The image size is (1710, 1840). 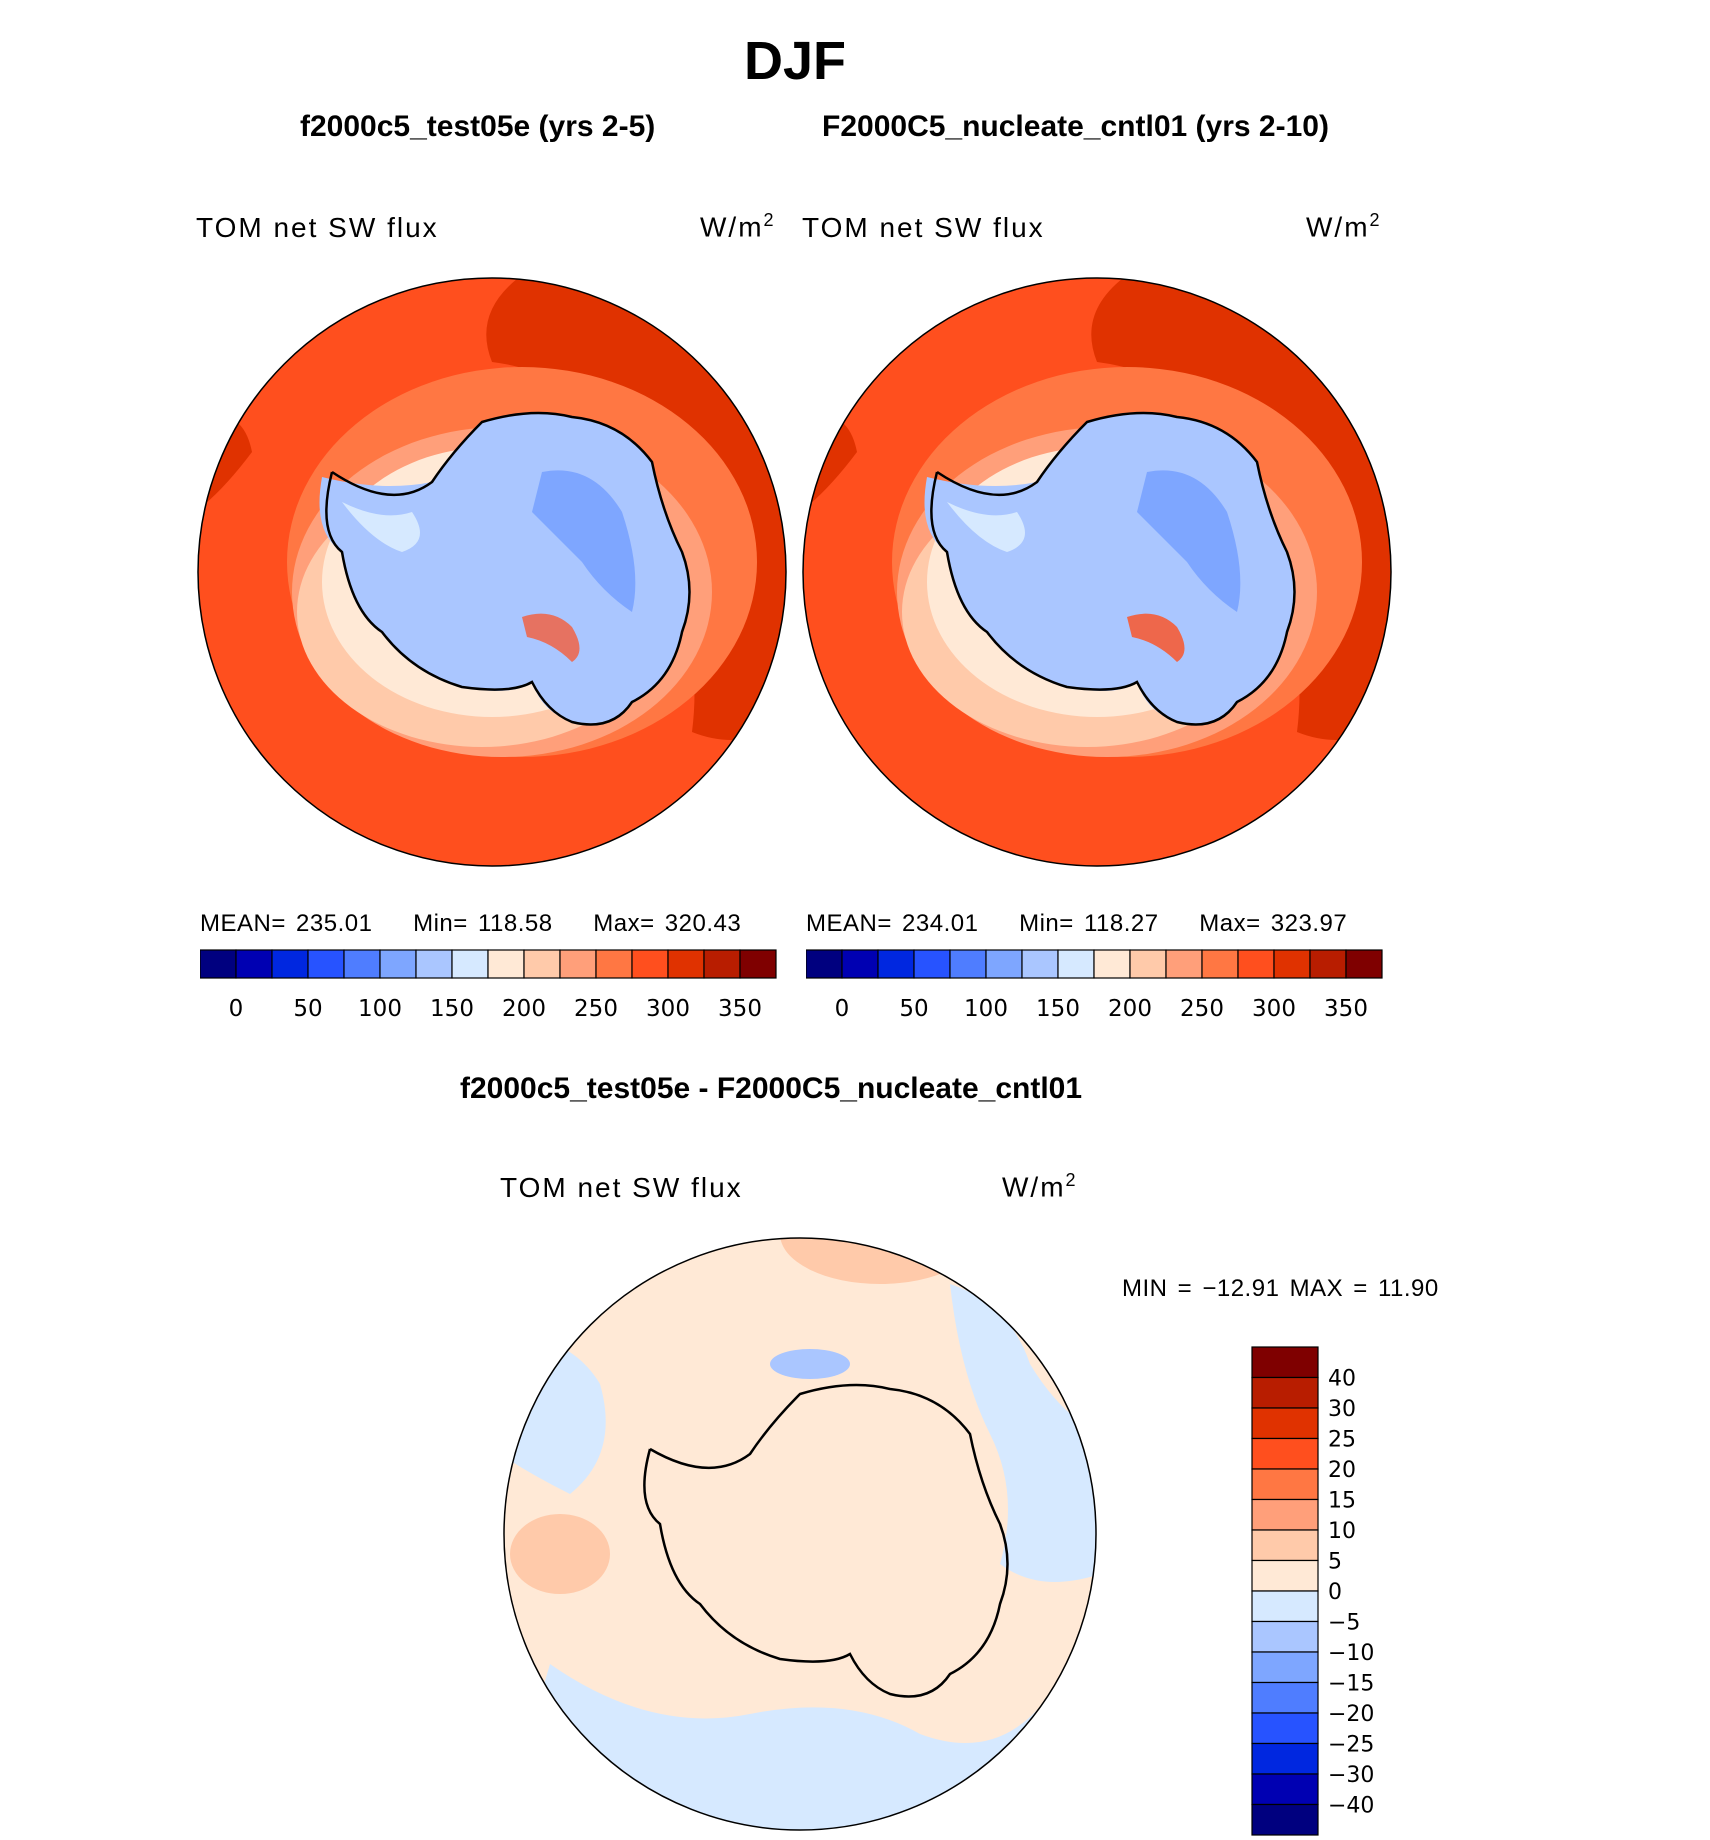 What do you see at coordinates (317, 227) in the screenshot?
I see `variable-label-test: TOM net SW flux` at bounding box center [317, 227].